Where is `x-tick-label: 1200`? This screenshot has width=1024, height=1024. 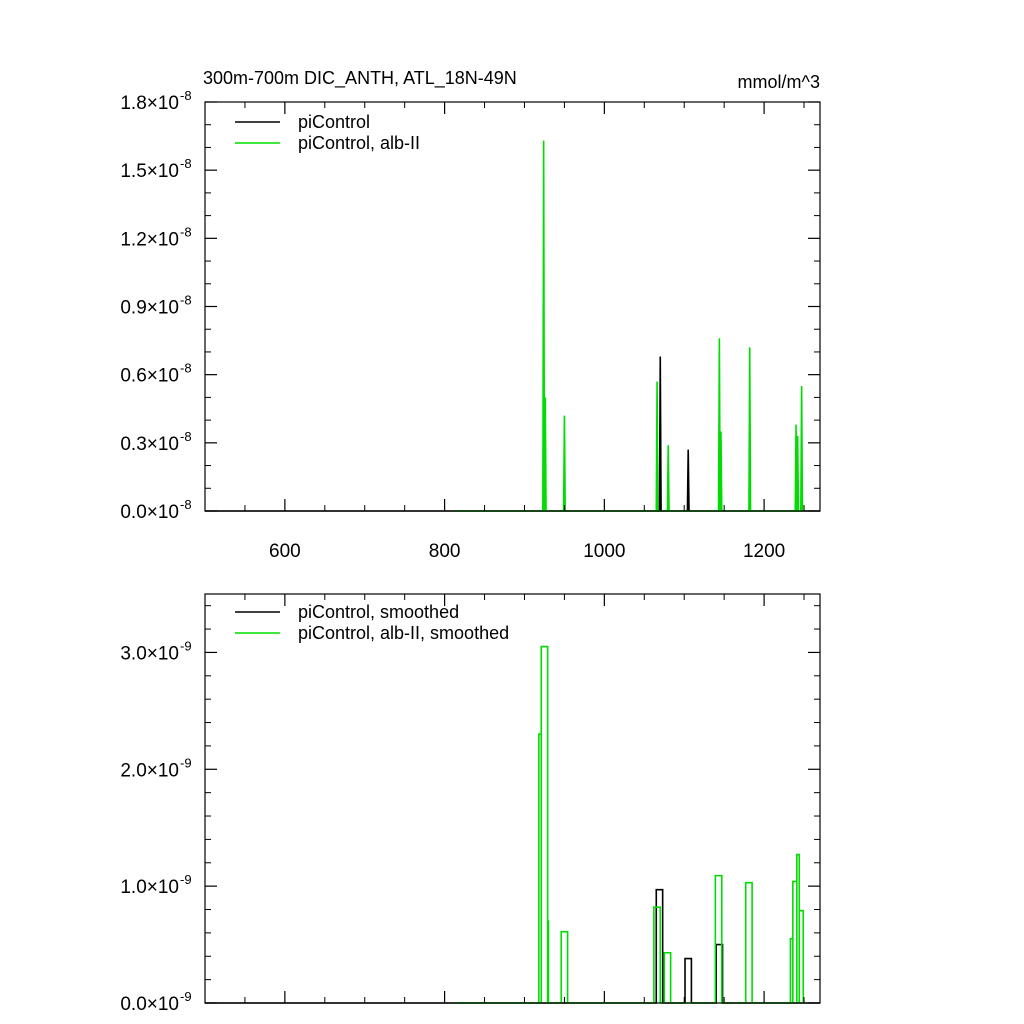 x-tick-label: 1200 is located at coordinates (764, 551).